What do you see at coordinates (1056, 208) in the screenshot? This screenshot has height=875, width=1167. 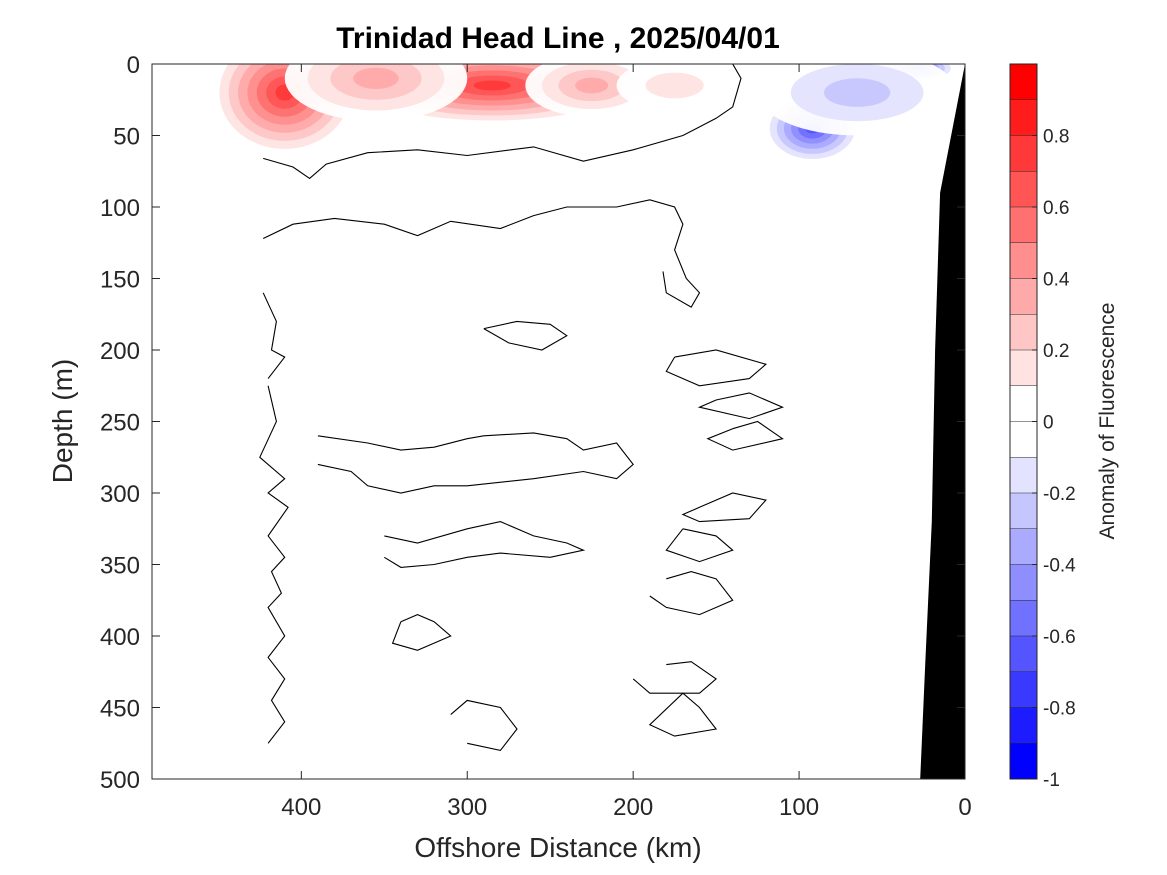 I see `colorbar-tick-label: 0.6` at bounding box center [1056, 208].